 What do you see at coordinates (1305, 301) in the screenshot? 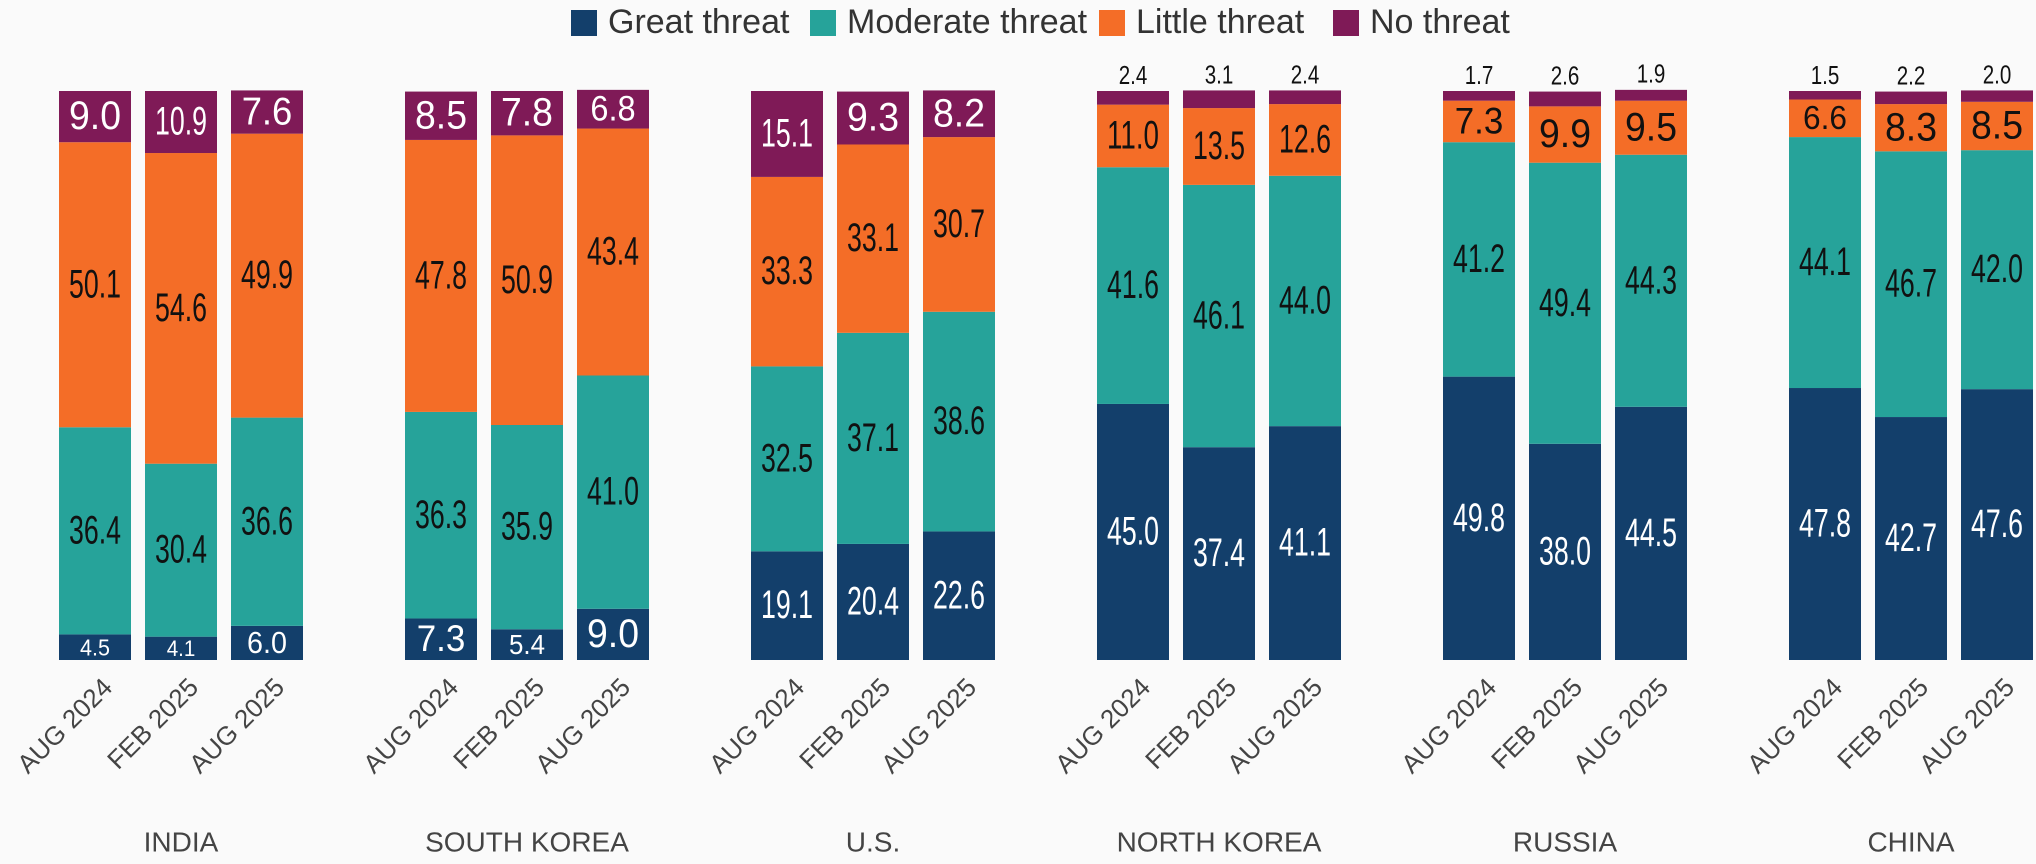
I see `value-label: 44.0` at bounding box center [1305, 301].